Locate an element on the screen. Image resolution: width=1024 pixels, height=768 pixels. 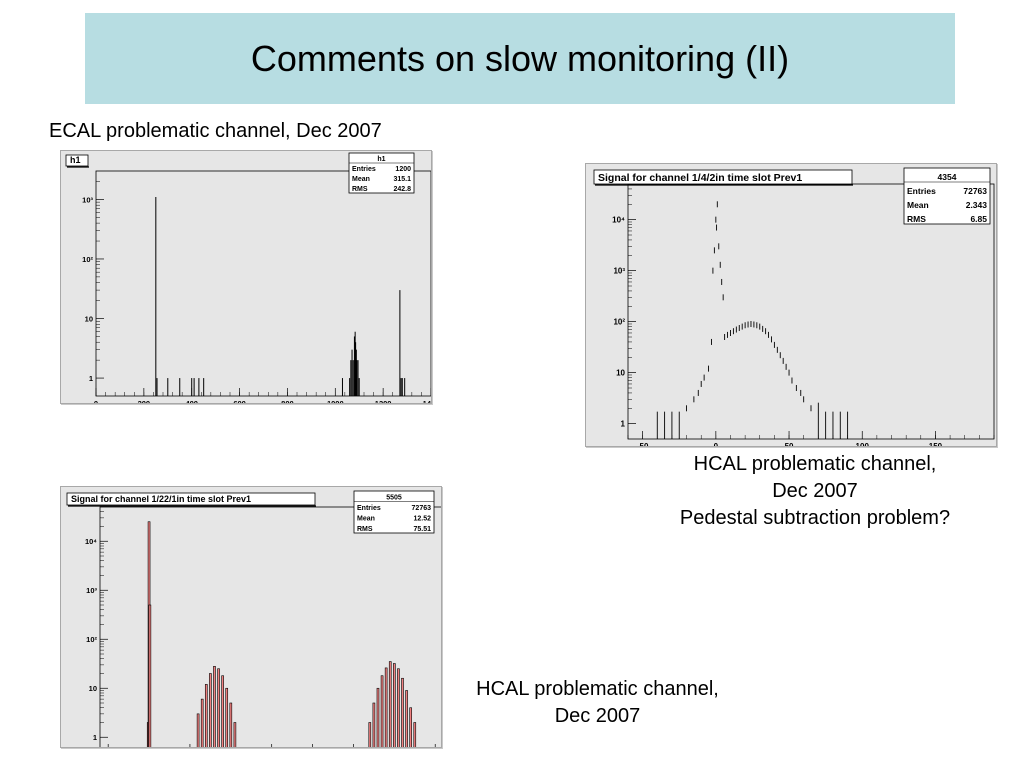
x-tick-label: -50 is located at coordinates (643, 444).